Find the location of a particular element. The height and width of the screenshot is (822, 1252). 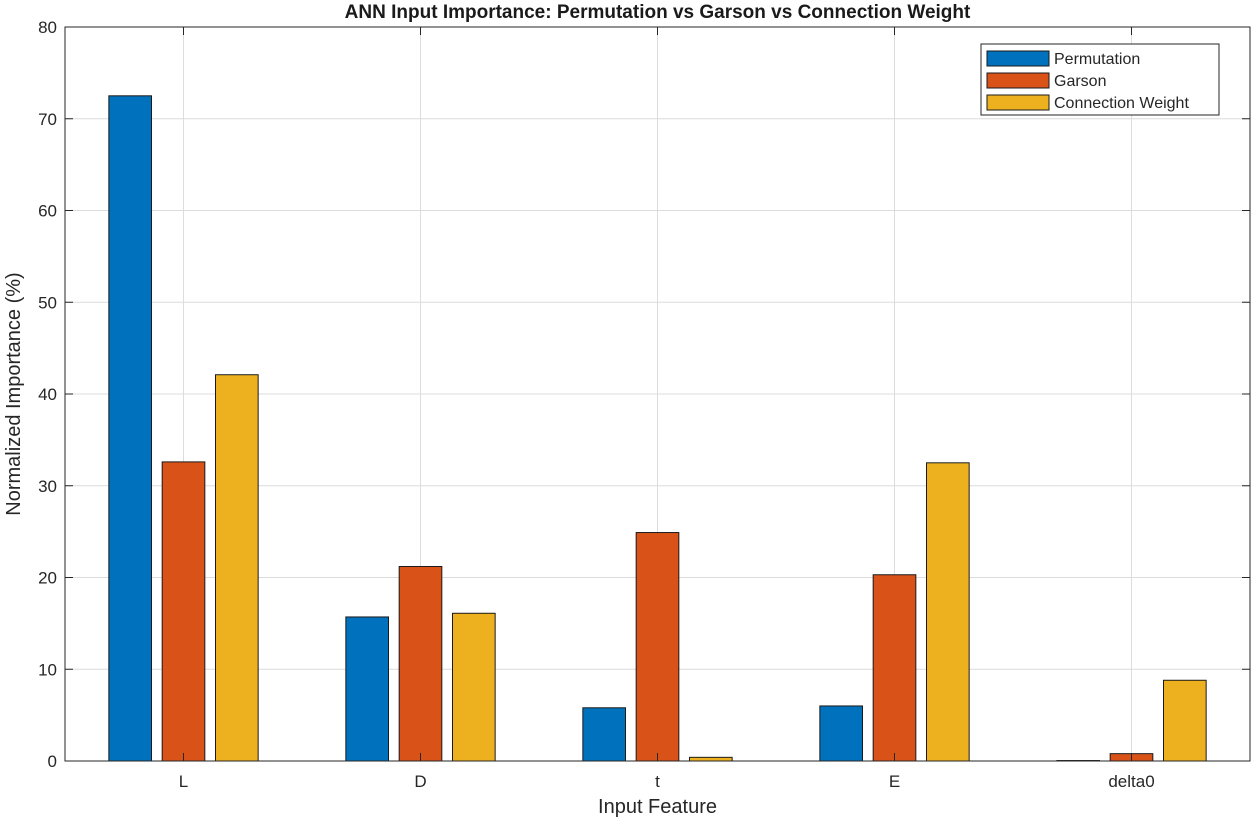

bar-permutation-L is located at coordinates (130, 428).